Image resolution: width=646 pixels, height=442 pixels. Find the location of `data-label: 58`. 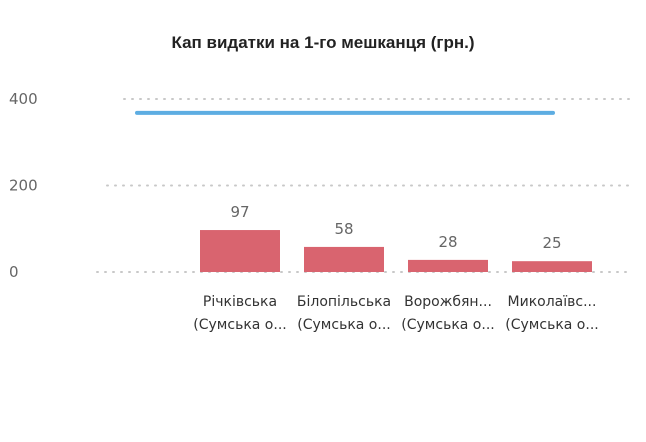

data-label: 58 is located at coordinates (343, 229).